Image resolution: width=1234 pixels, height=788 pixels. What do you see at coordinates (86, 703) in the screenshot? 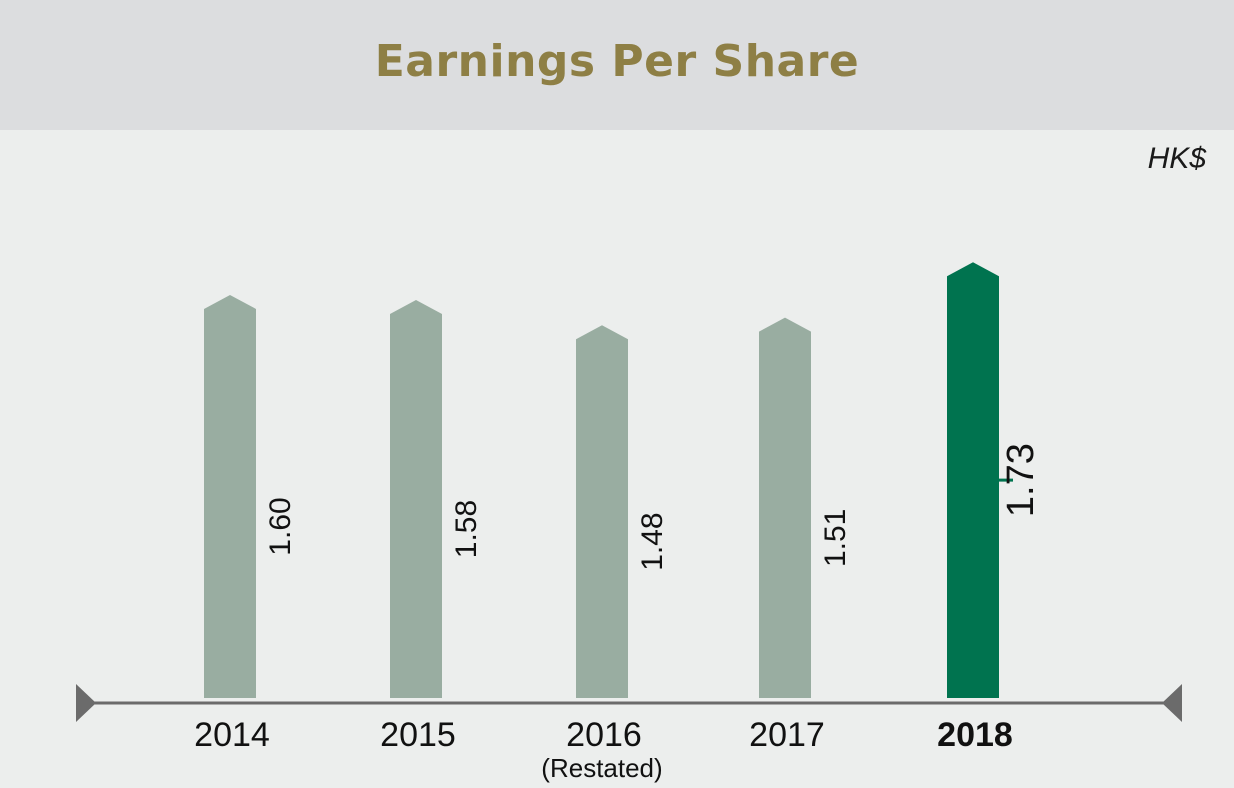
I see `axis-left-arrow-icon` at bounding box center [86, 703].